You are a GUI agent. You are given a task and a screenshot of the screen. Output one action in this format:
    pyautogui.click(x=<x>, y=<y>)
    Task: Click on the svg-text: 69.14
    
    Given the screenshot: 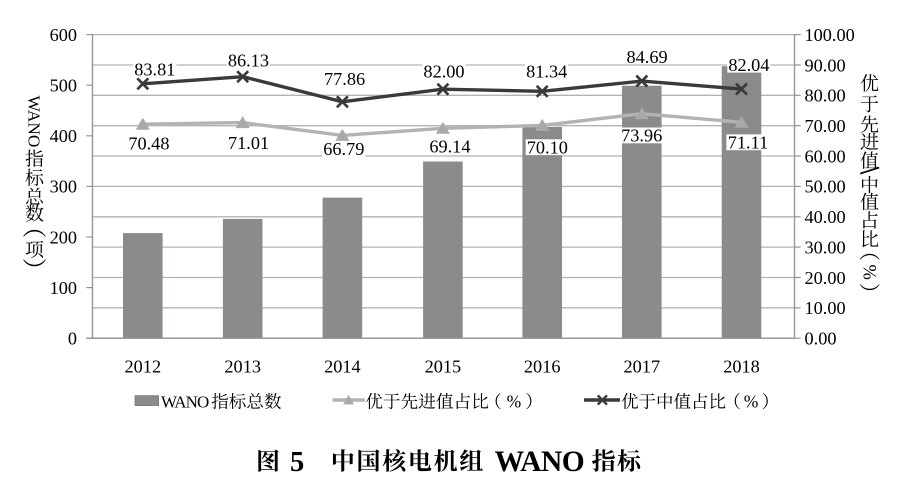 What is the action you would take?
    pyautogui.click(x=449, y=146)
    